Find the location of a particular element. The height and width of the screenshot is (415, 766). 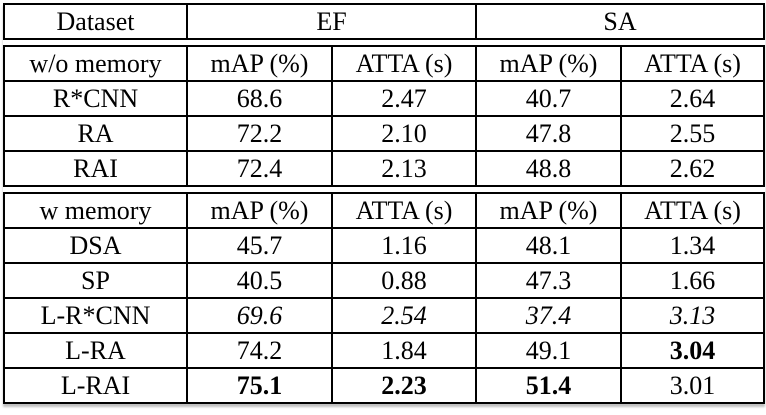

table-row-rai: RAI 72.4 2.13 48.8 2.62 is located at coordinates (384, 168).